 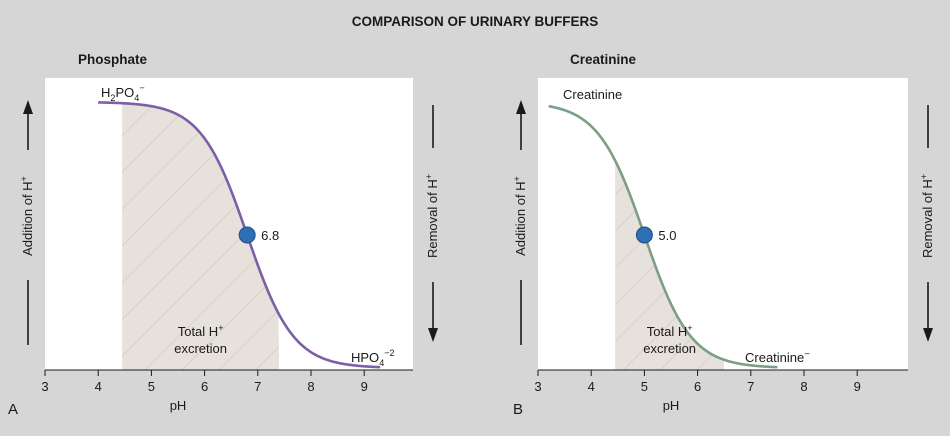 I want to click on panel-letter: B, so click(x=518, y=409).